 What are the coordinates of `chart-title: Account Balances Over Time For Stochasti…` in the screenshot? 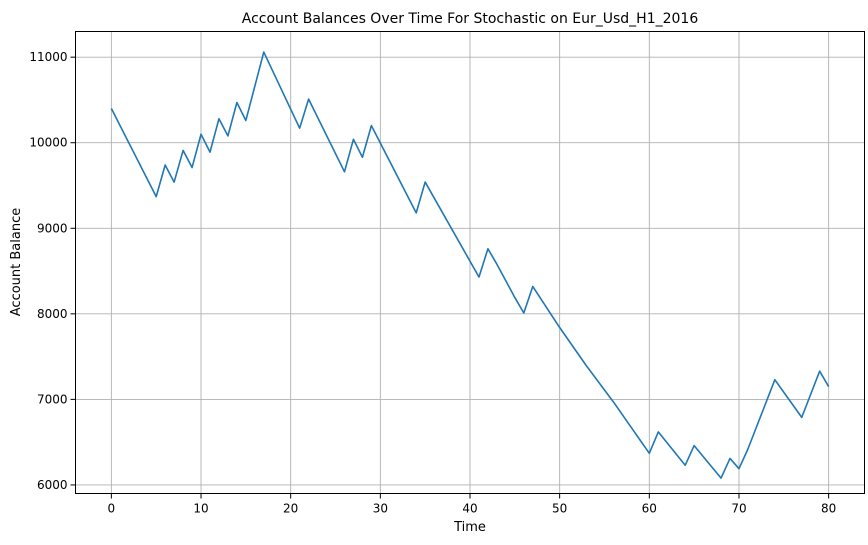 It's located at (470, 19).